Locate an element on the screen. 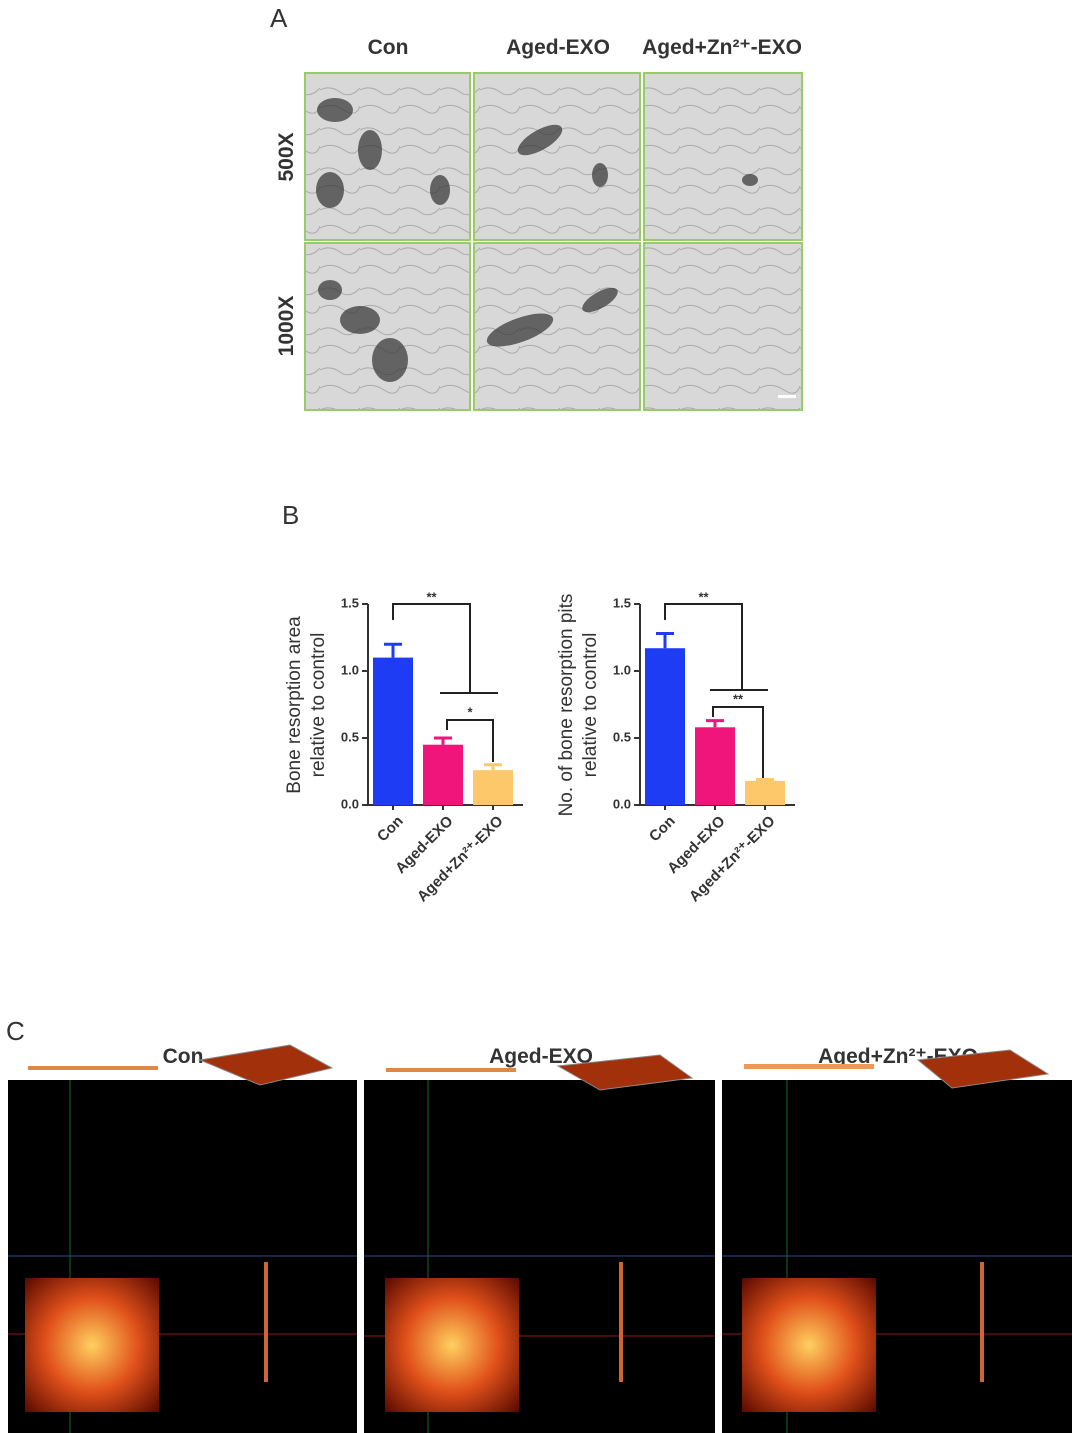  y-axis-label: Bone resorption area is located at coordinates (294, 705).